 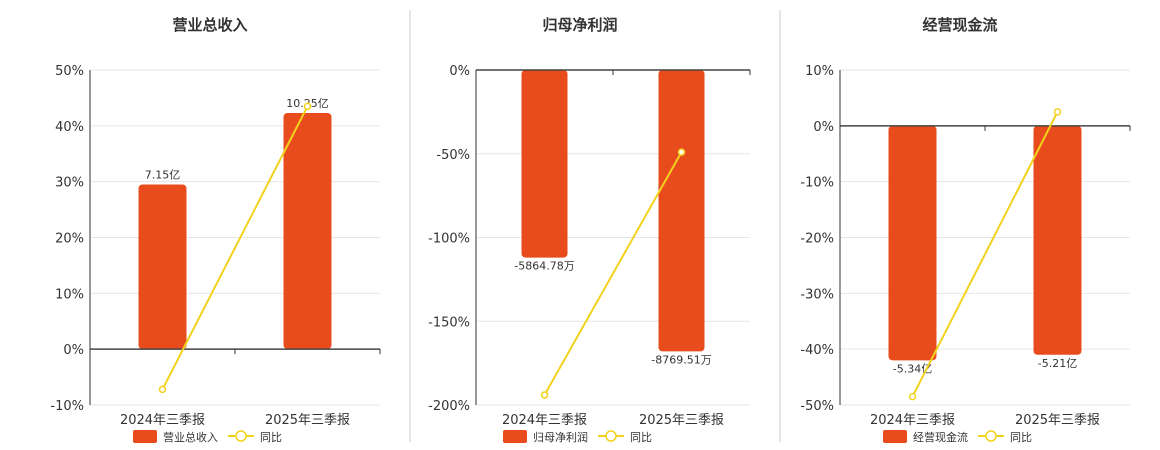 What do you see at coordinates (817, 239) in the screenshot?
I see `y-tick-label: -20%` at bounding box center [817, 239].